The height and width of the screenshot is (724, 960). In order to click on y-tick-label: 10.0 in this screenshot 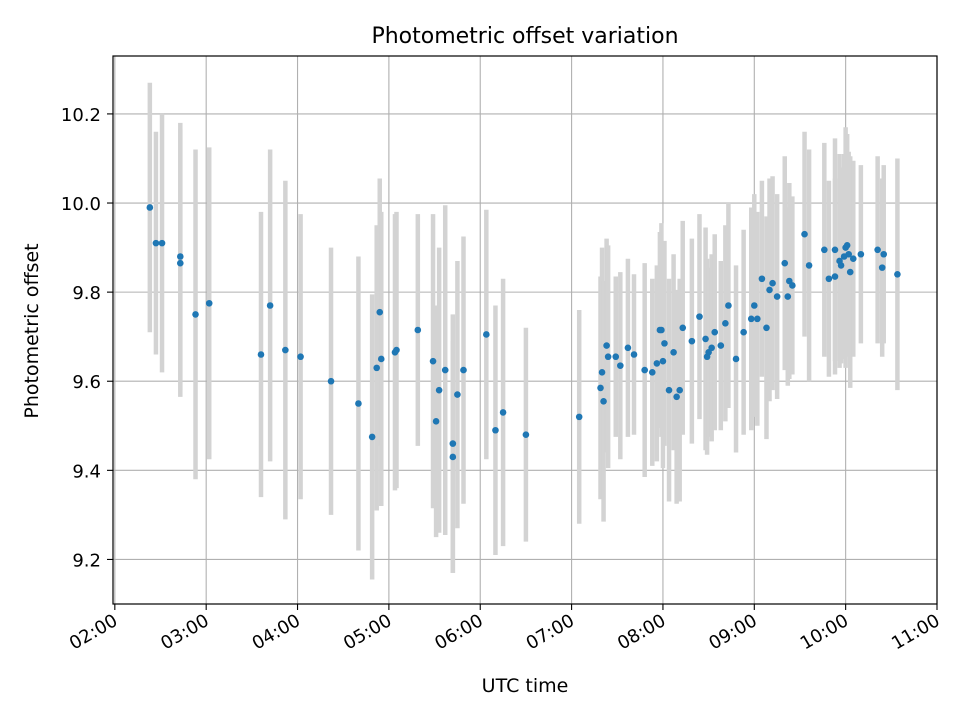, I will do `click(81, 204)`.